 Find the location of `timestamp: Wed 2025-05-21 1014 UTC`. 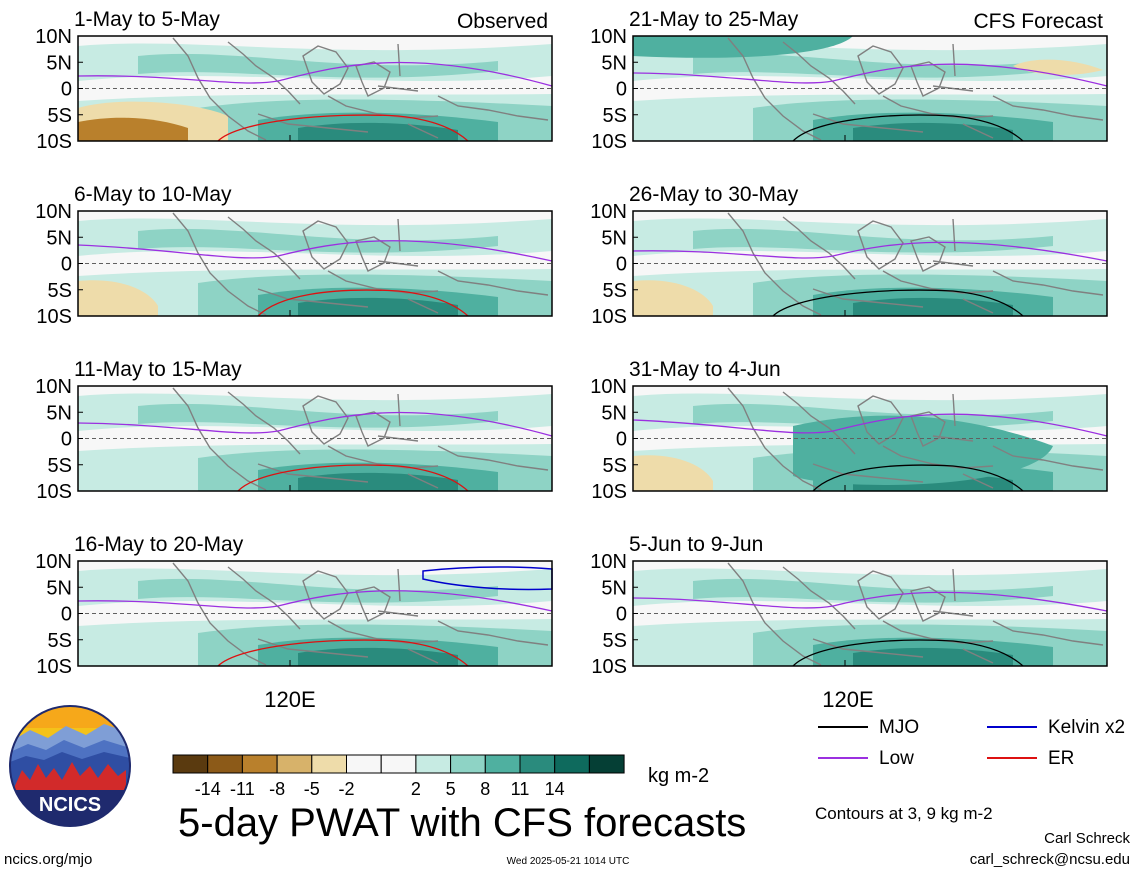

timestamp: Wed 2025-05-21 1014 UTC is located at coordinates (568, 861).